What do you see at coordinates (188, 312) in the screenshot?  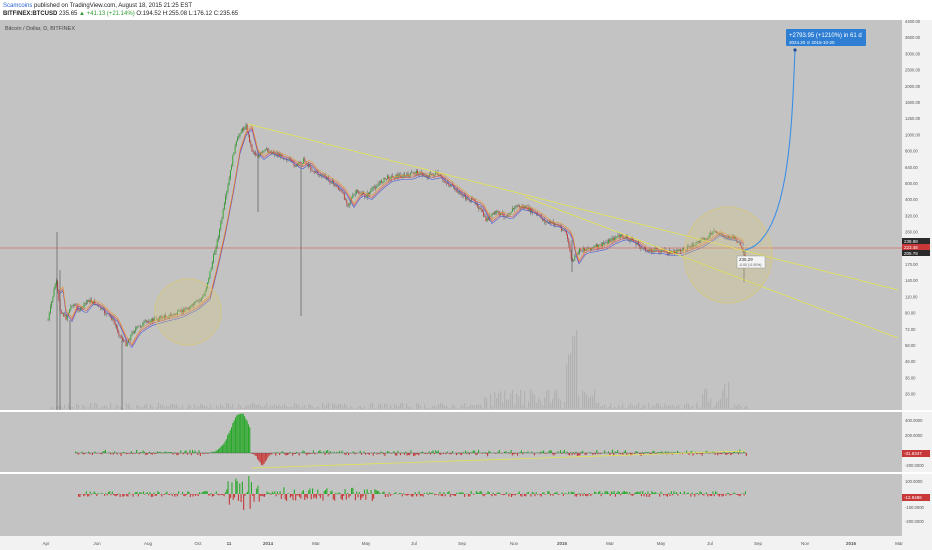 I see `highlight-circle-2013` at bounding box center [188, 312].